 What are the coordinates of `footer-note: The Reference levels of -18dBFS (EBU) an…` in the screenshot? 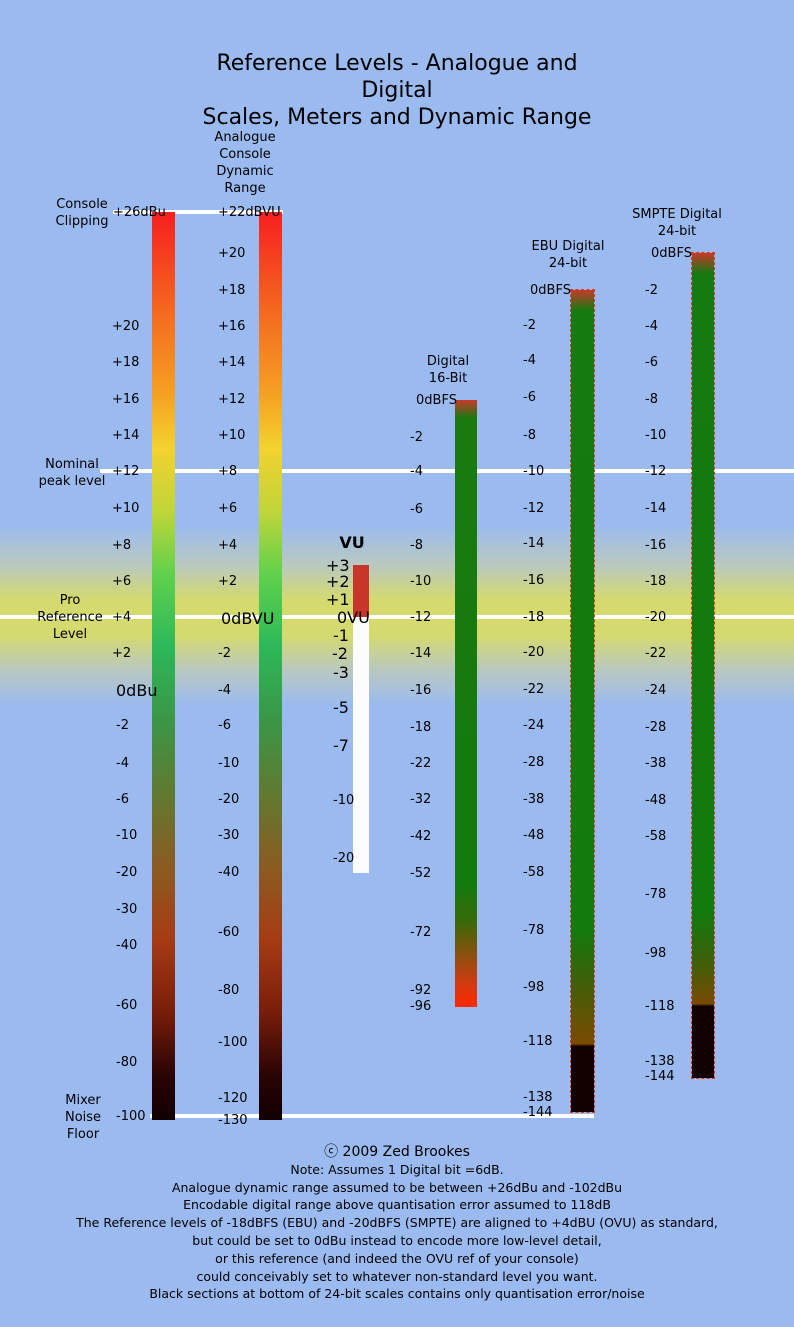 It's located at (397, 1223).